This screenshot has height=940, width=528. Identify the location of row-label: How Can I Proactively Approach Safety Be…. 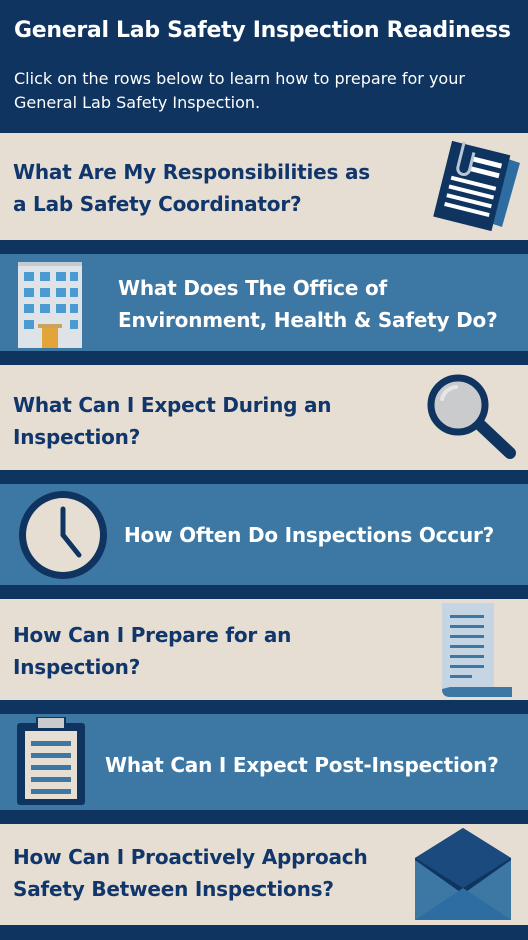
(190, 873).